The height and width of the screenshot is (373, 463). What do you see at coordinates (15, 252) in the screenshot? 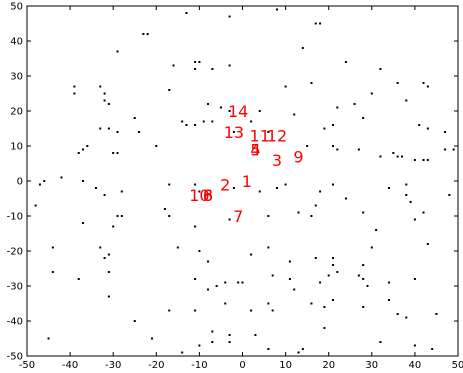
I see `y-tick-label: -20` at bounding box center [15, 252].